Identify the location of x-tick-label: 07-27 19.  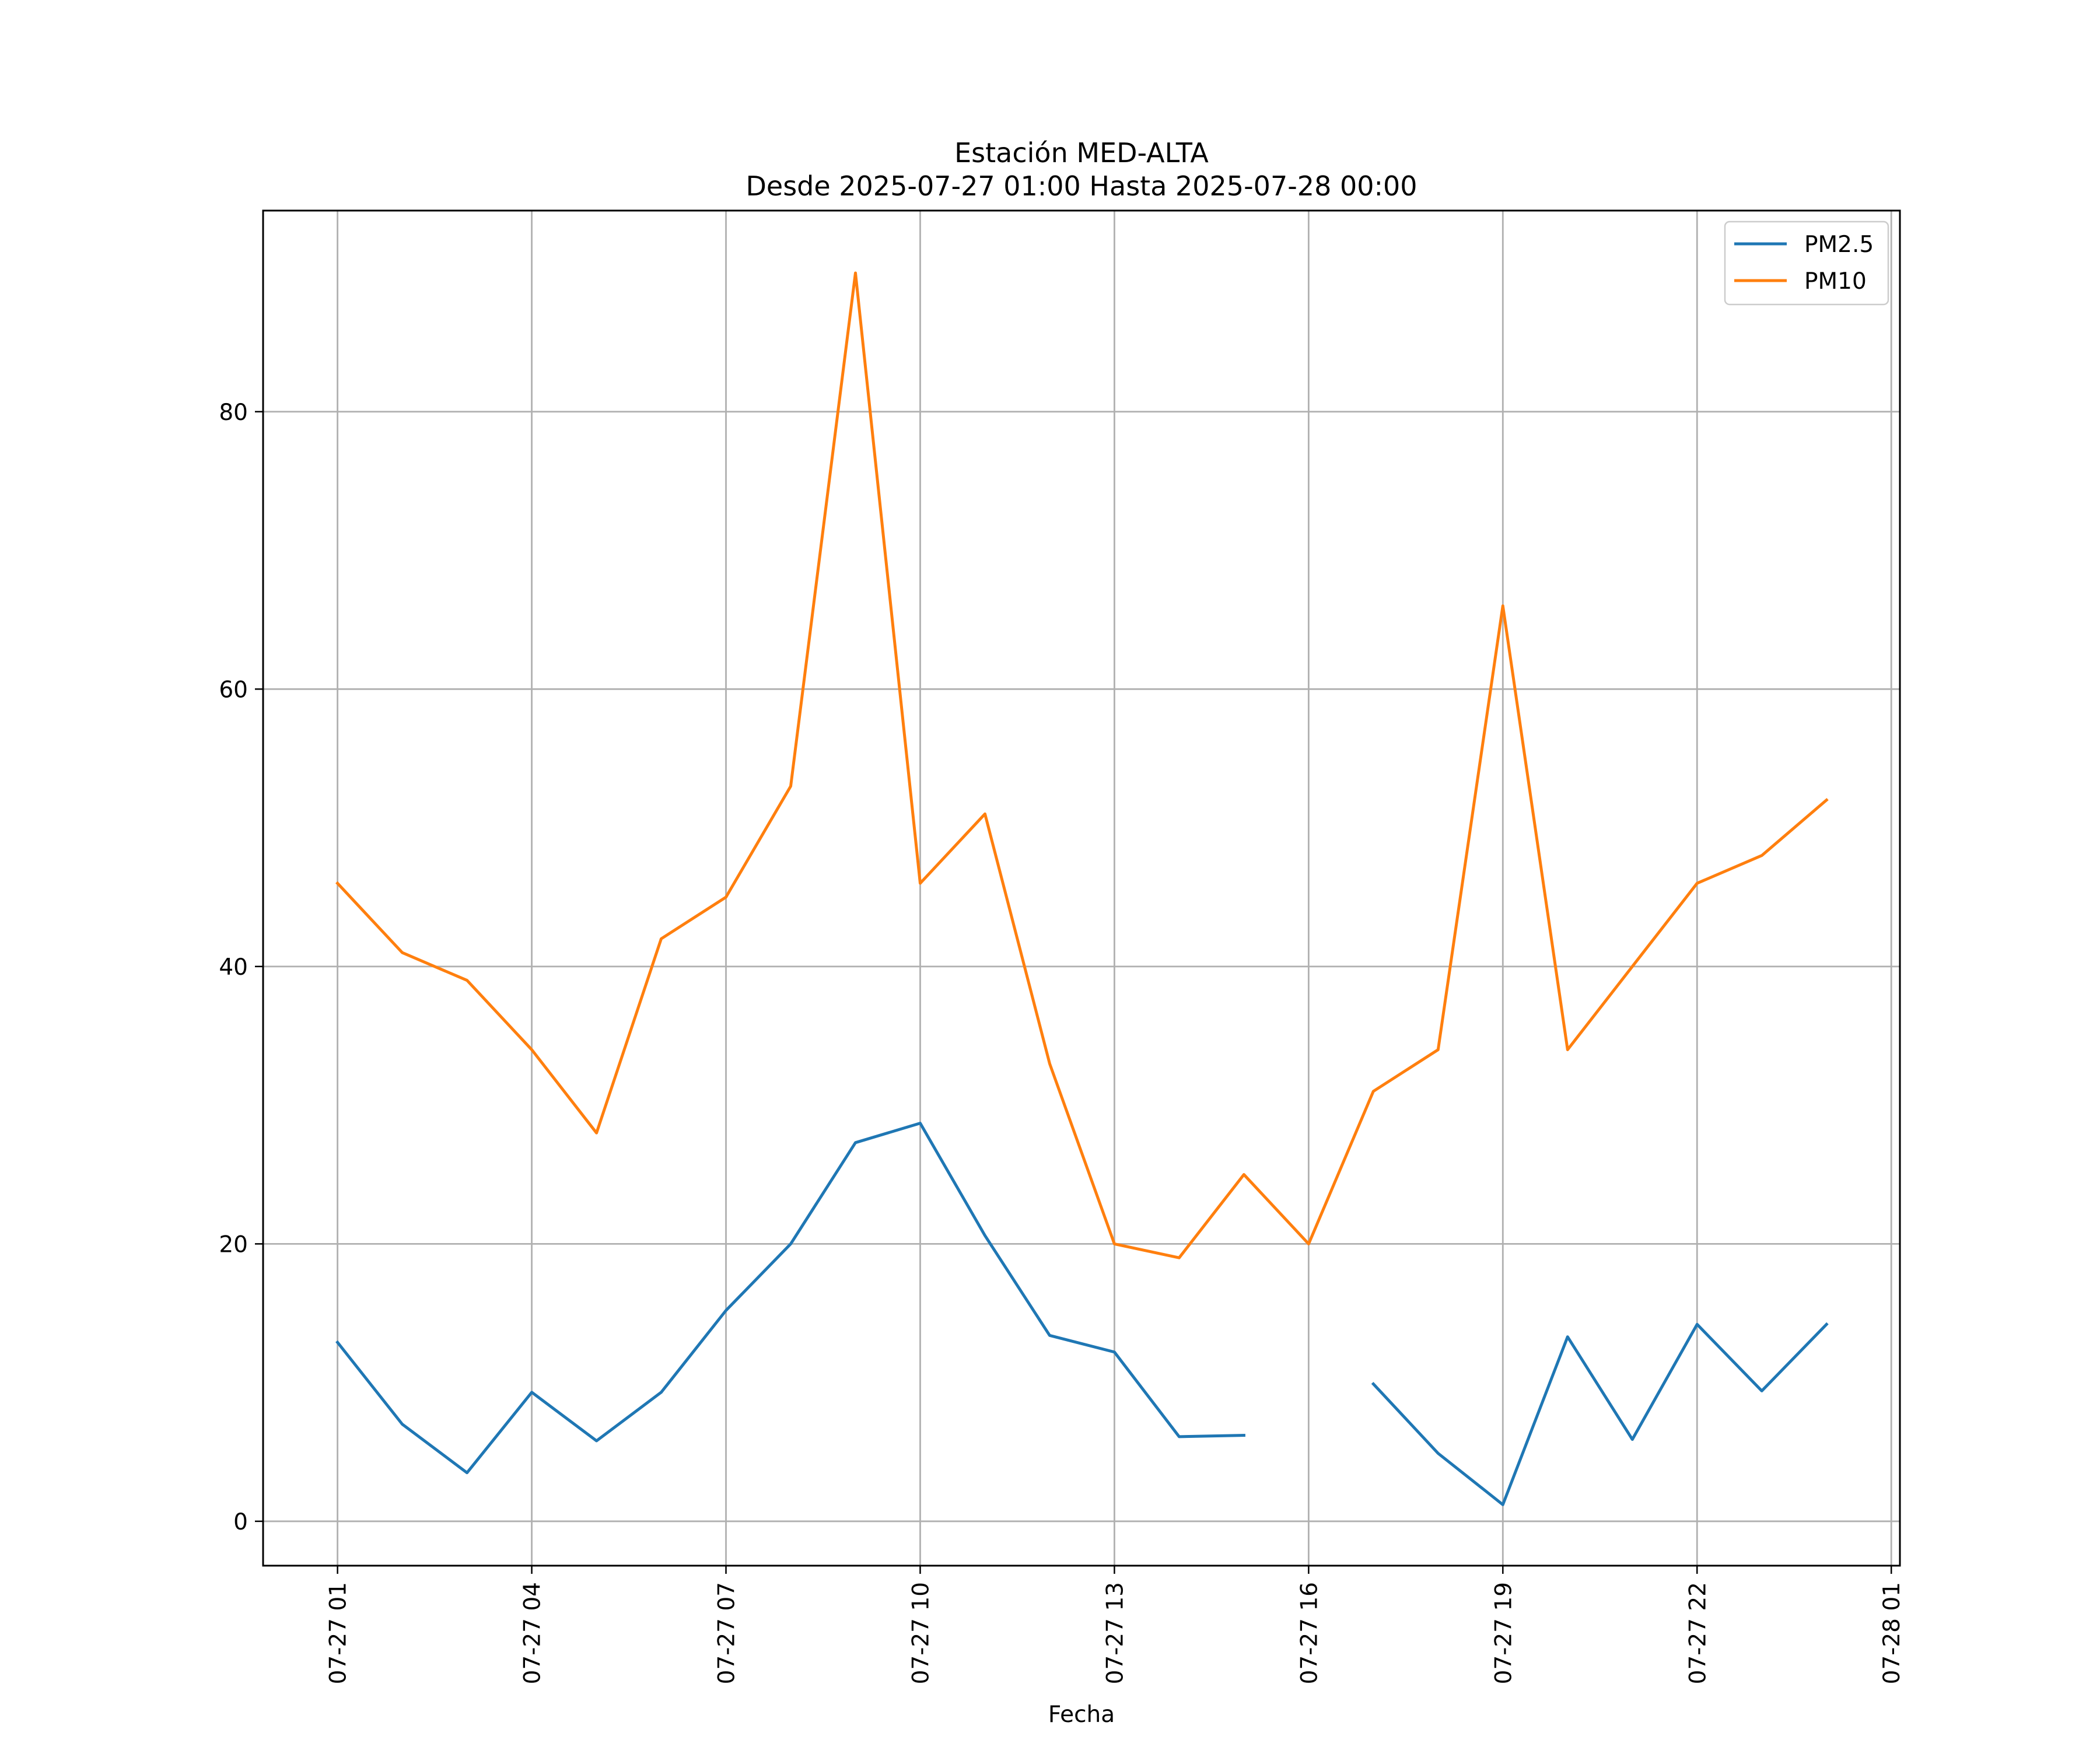
(1503, 1633).